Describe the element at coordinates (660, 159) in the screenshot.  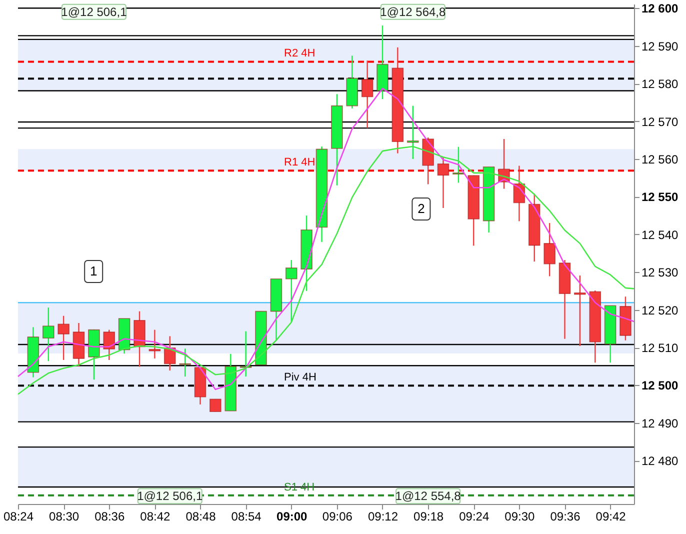
I see `y-tick-label: 12 560` at that location.